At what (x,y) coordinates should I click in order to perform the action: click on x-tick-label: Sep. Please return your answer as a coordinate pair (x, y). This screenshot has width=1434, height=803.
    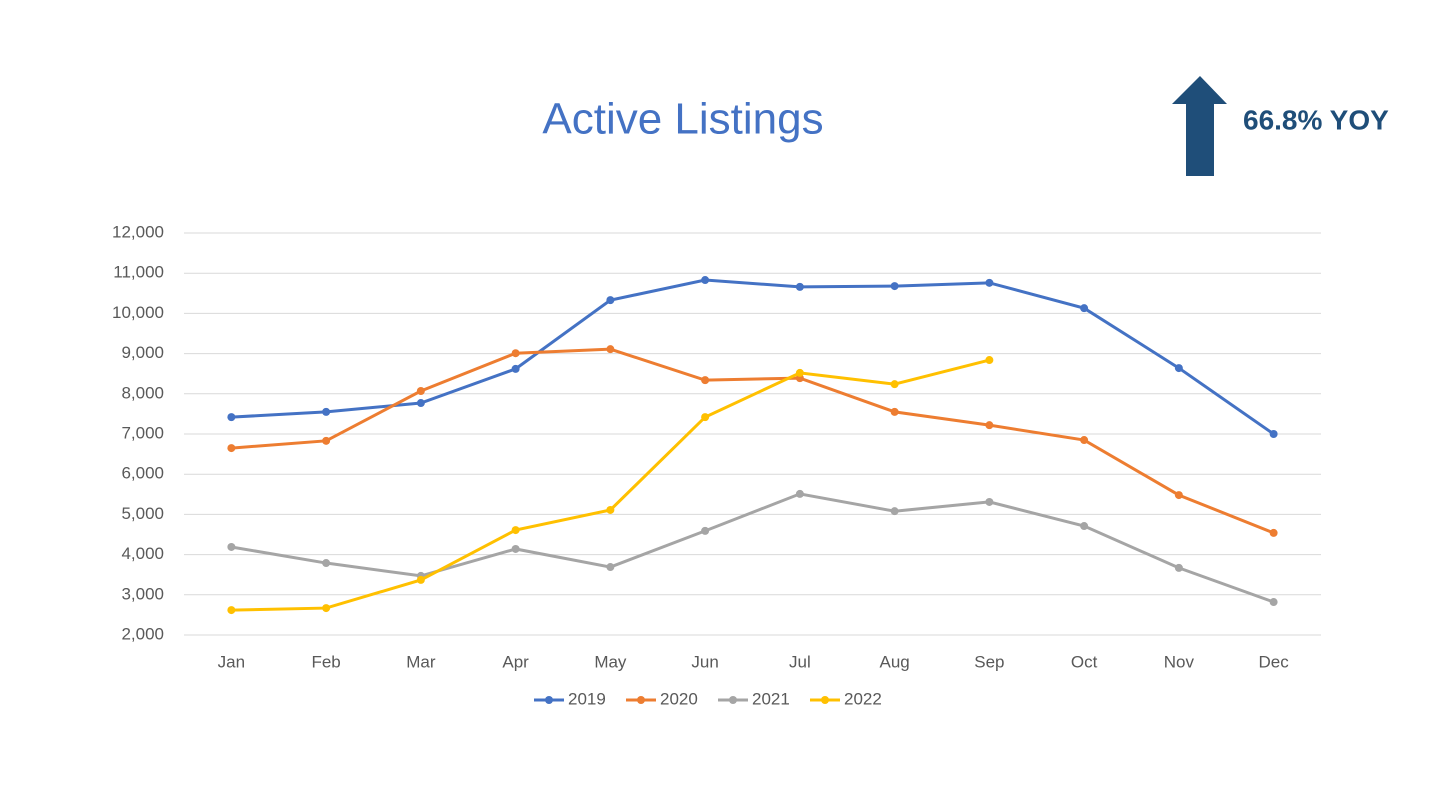
    Looking at the image, I should click on (989, 661).